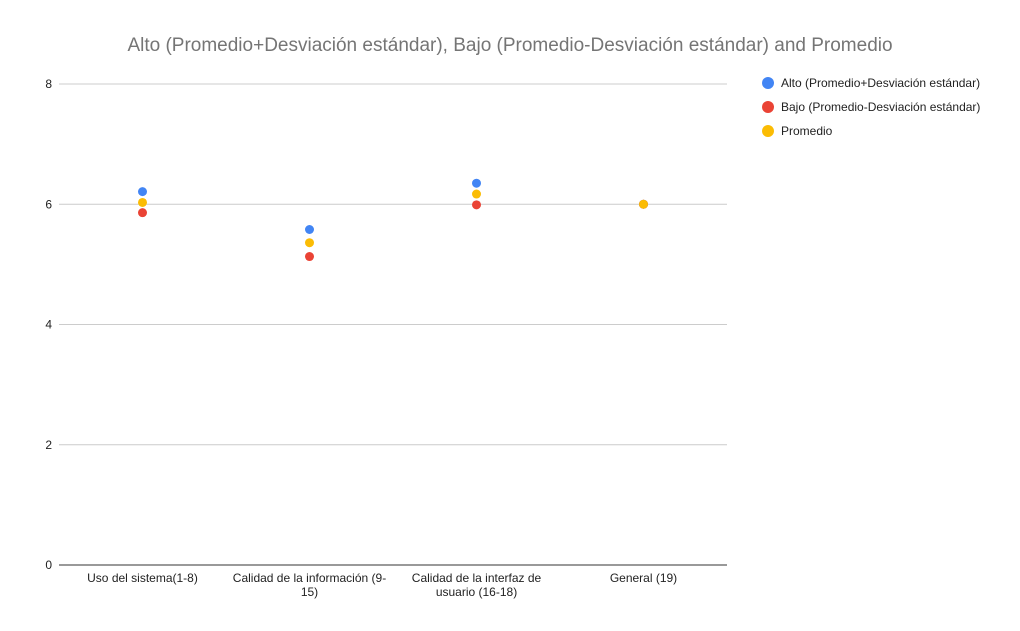 The height and width of the screenshot is (631, 1020). I want to click on x-tick-label: Calidad de la información (9-15), so click(309, 585).